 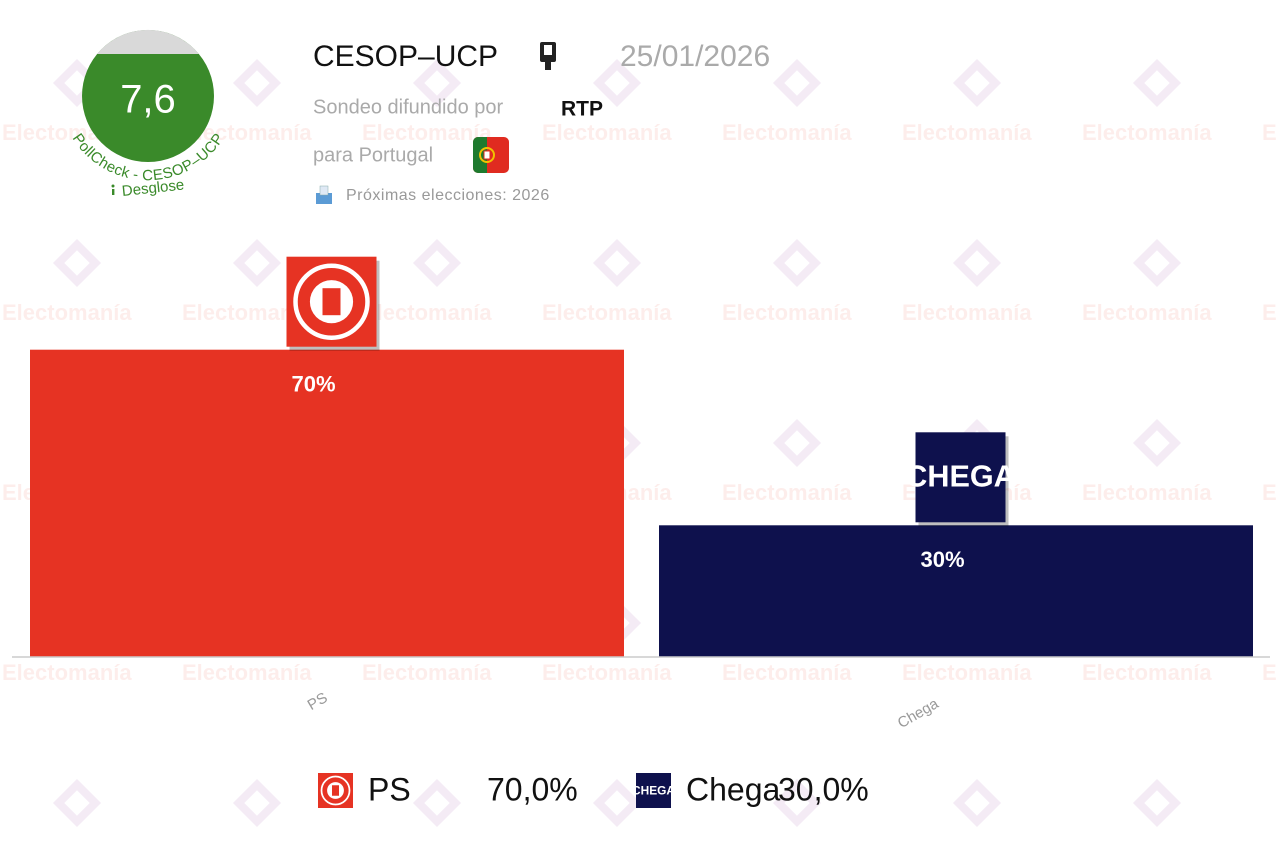 What do you see at coordinates (823, 789) in the screenshot?
I see `legend-value: 30,0%` at bounding box center [823, 789].